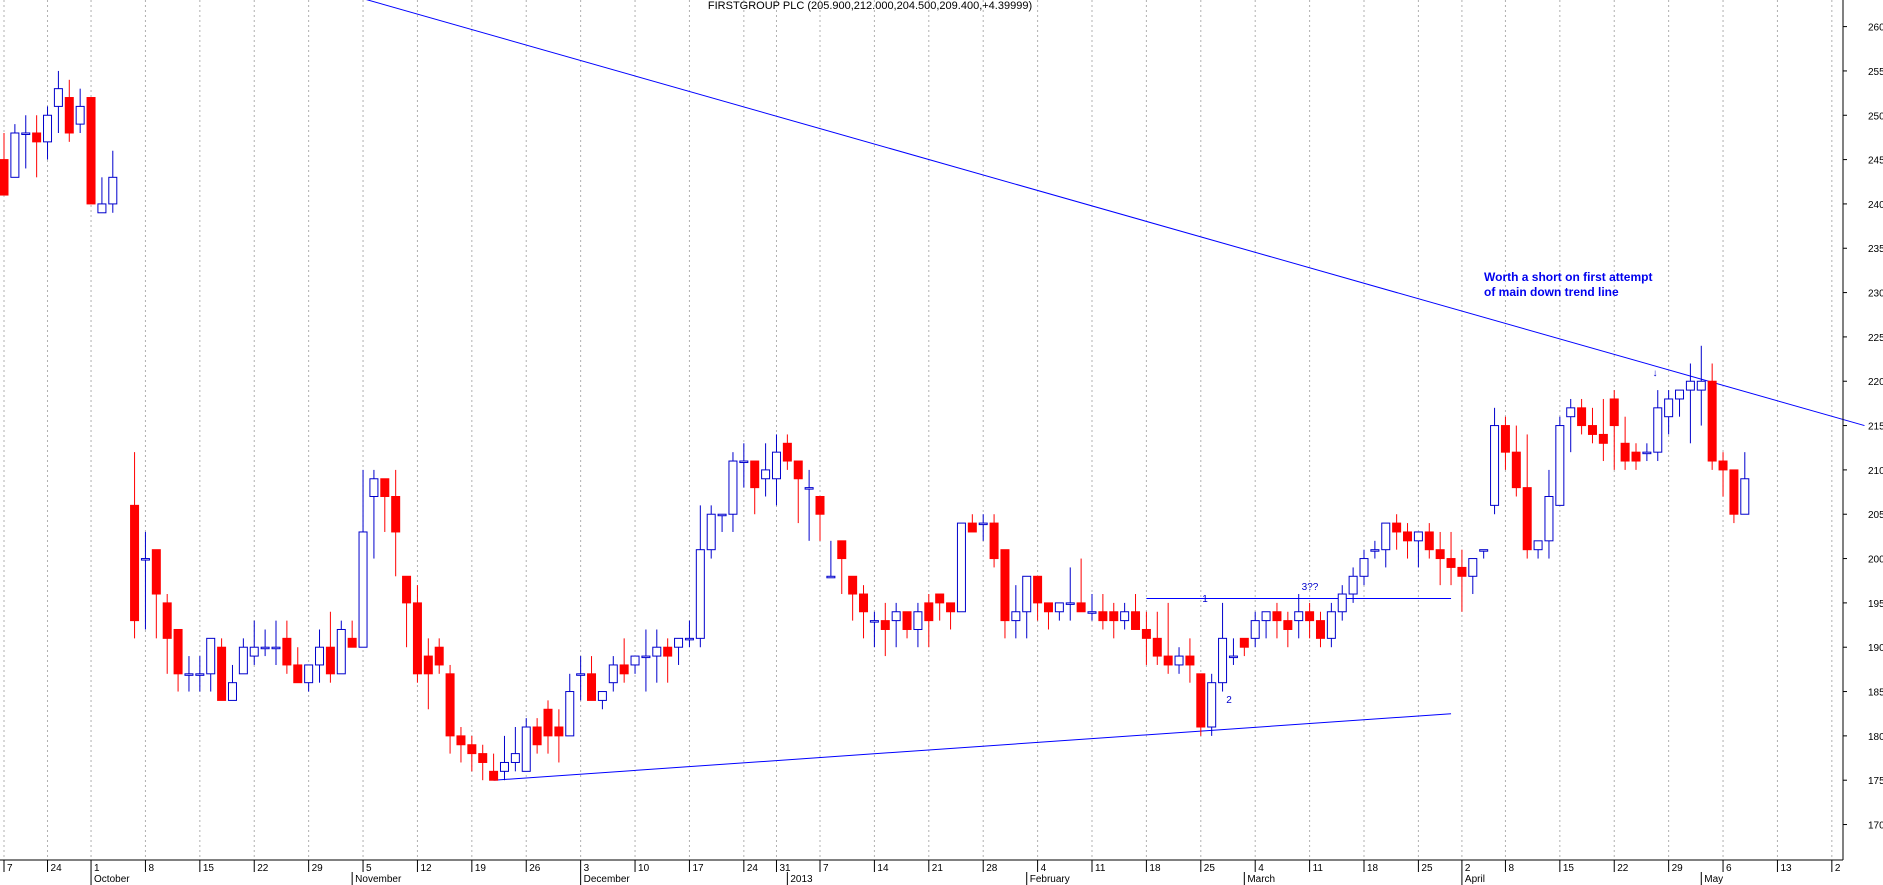  What do you see at coordinates (698, 868) in the screenshot?
I see `x-tick-label: 17` at bounding box center [698, 868].